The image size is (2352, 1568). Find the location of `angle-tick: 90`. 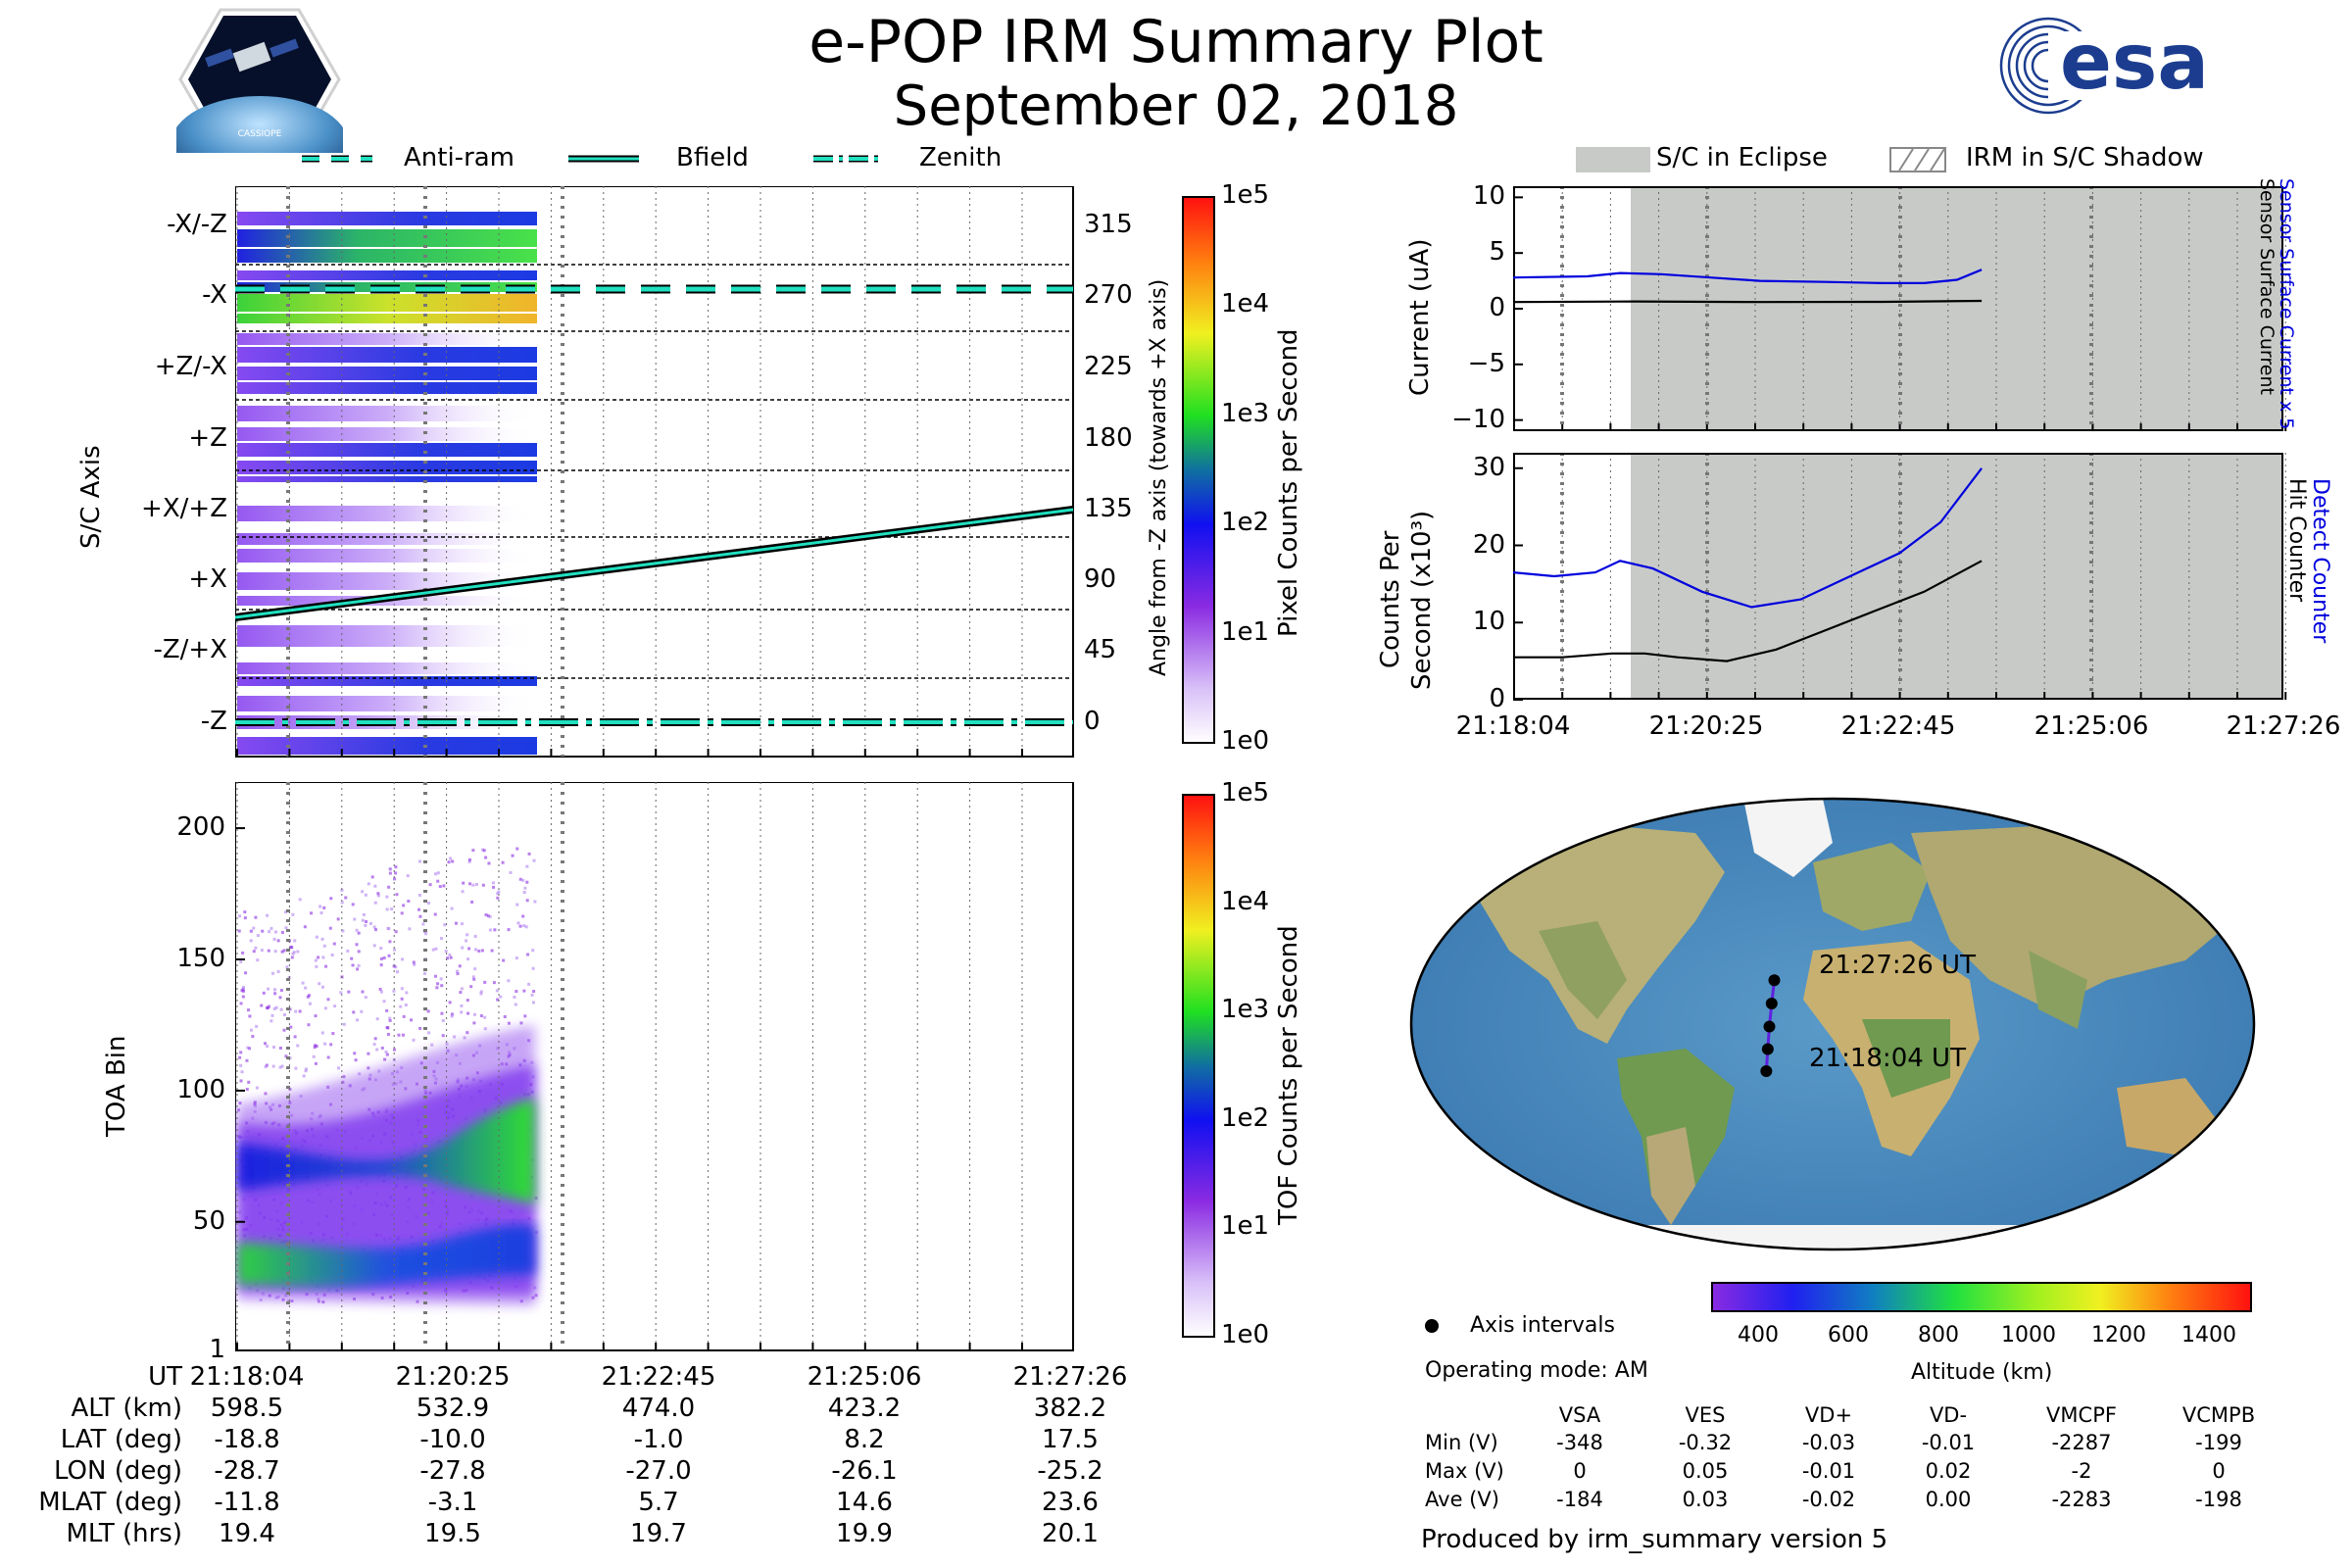

angle-tick: 90 is located at coordinates (1100, 579).